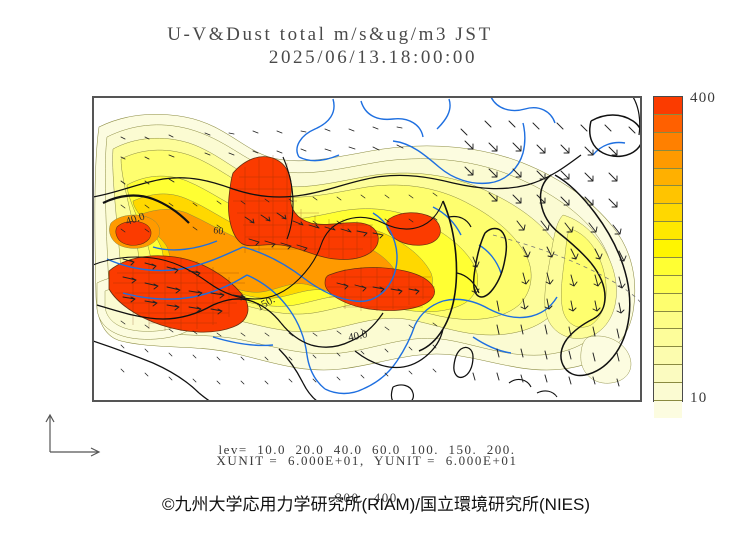 This screenshot has width=752, height=538. I want to click on contour-label-40: 40.0, so click(135, 219).